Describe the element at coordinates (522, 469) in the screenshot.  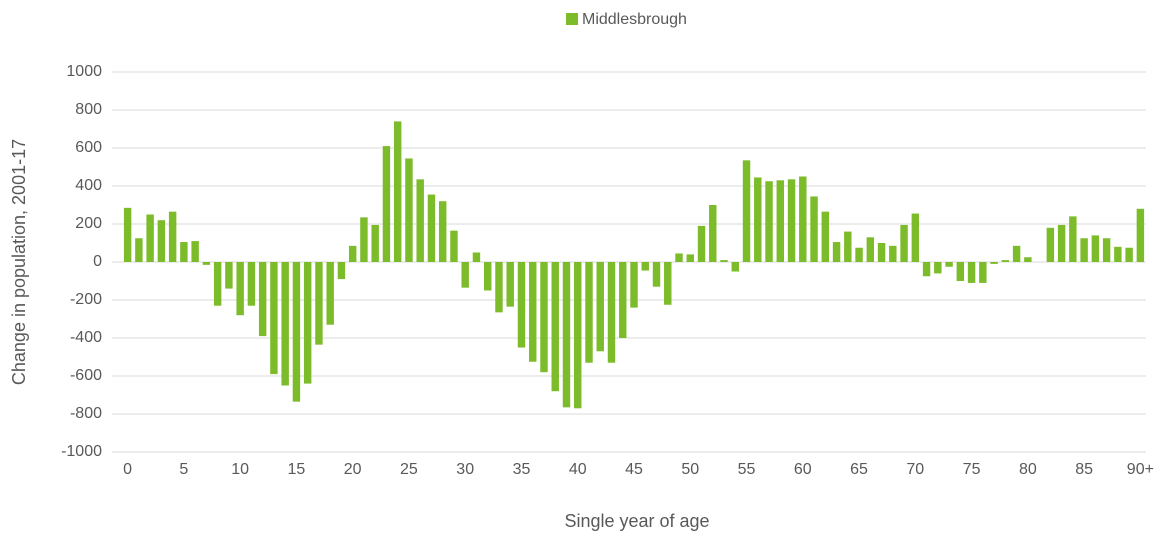
I see `x-tick-label: 35` at that location.